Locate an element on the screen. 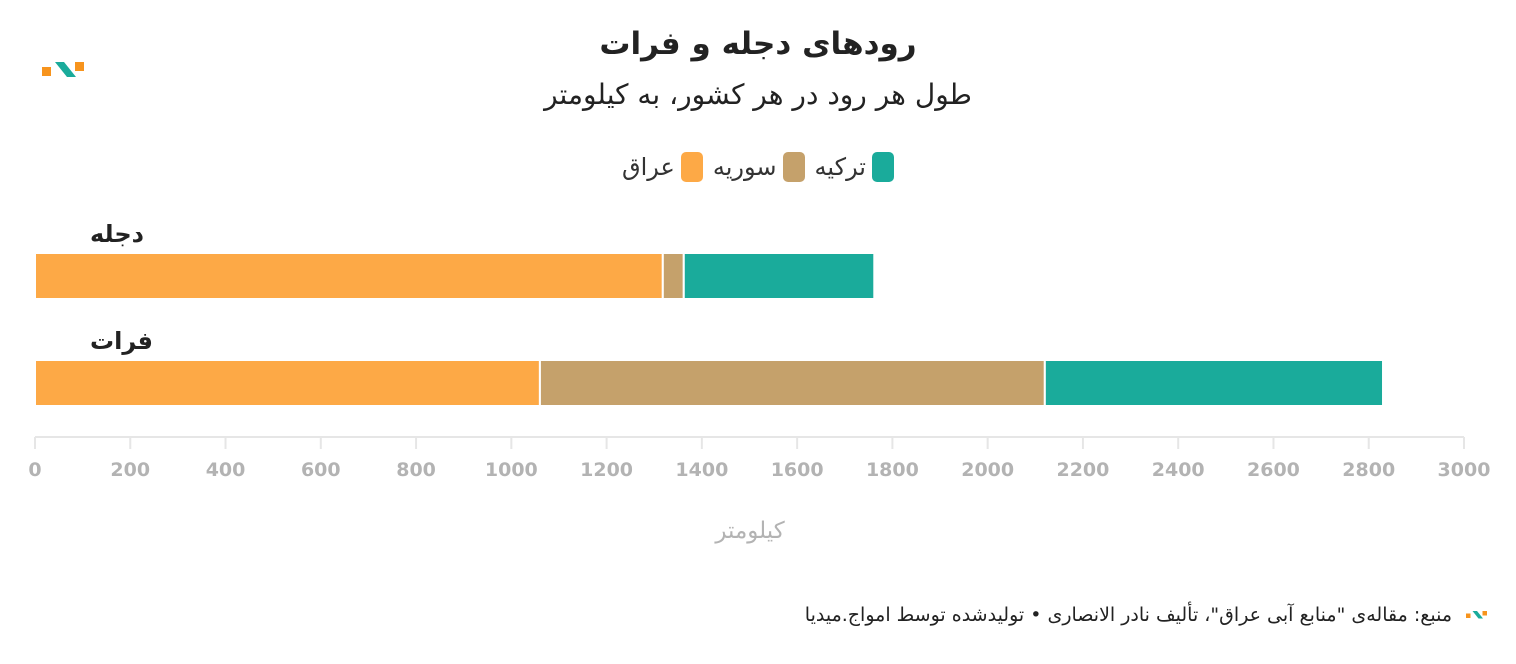  legend-swatch-syria is located at coordinates (793, 167).